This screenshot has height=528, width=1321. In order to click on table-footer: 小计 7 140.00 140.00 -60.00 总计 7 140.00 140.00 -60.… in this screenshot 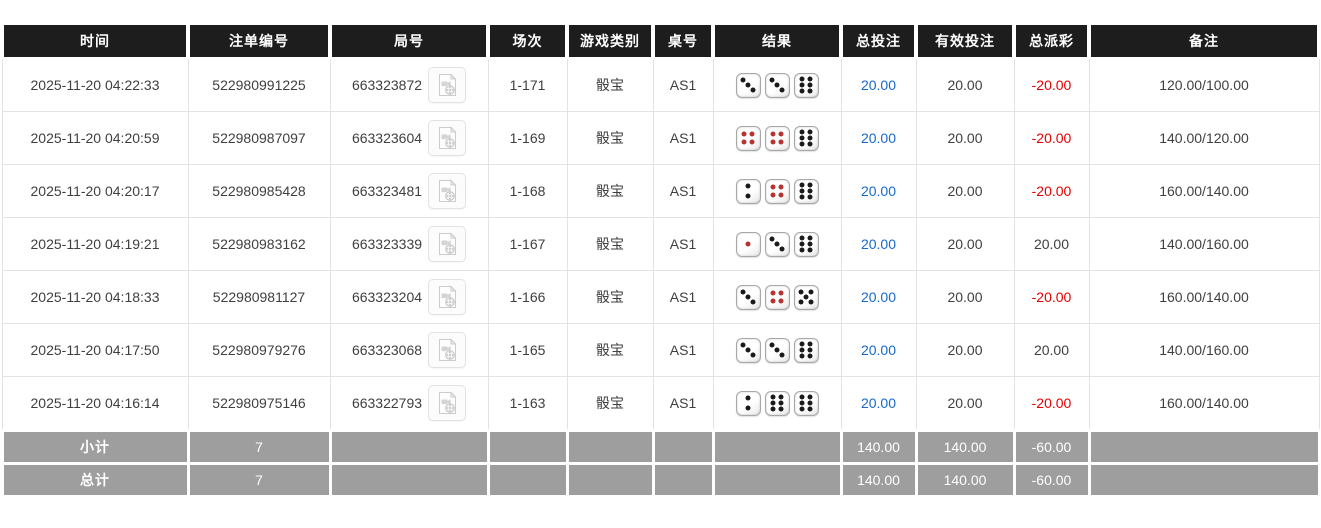, I will do `click(660, 463)`.